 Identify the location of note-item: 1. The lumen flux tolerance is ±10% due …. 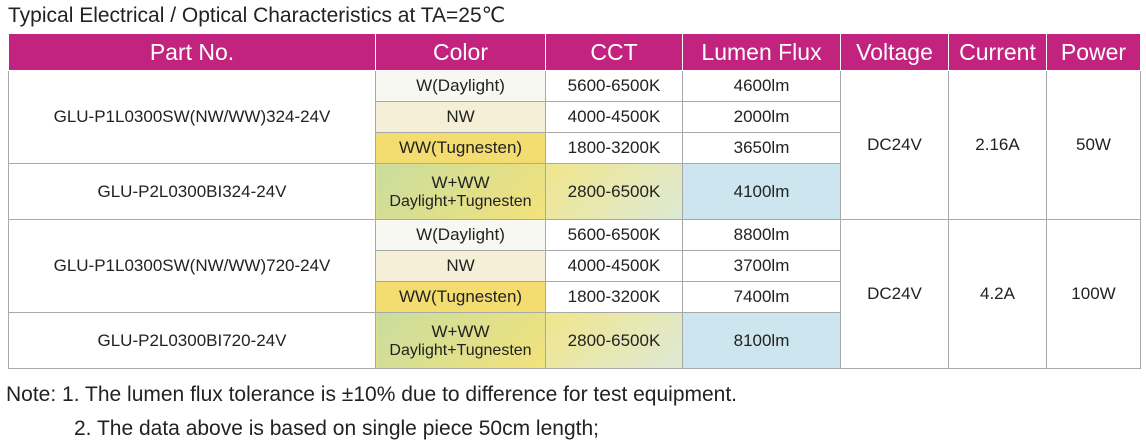
(400, 394).